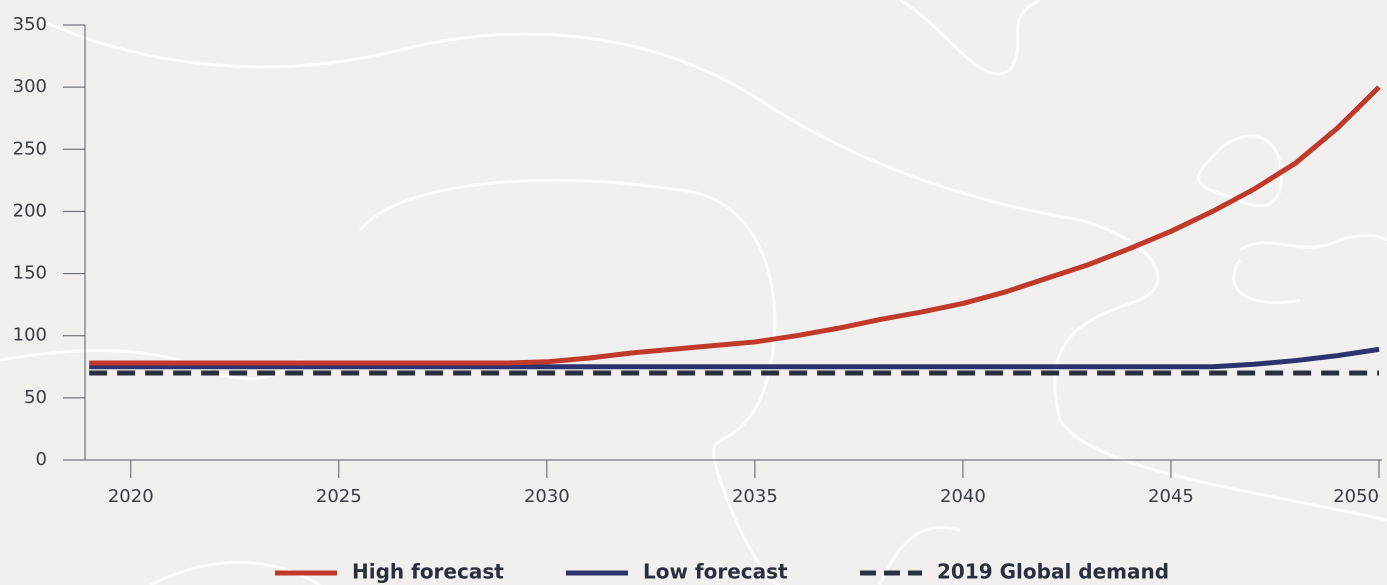  I want to click on x-tick-label: 2030, so click(547, 496).